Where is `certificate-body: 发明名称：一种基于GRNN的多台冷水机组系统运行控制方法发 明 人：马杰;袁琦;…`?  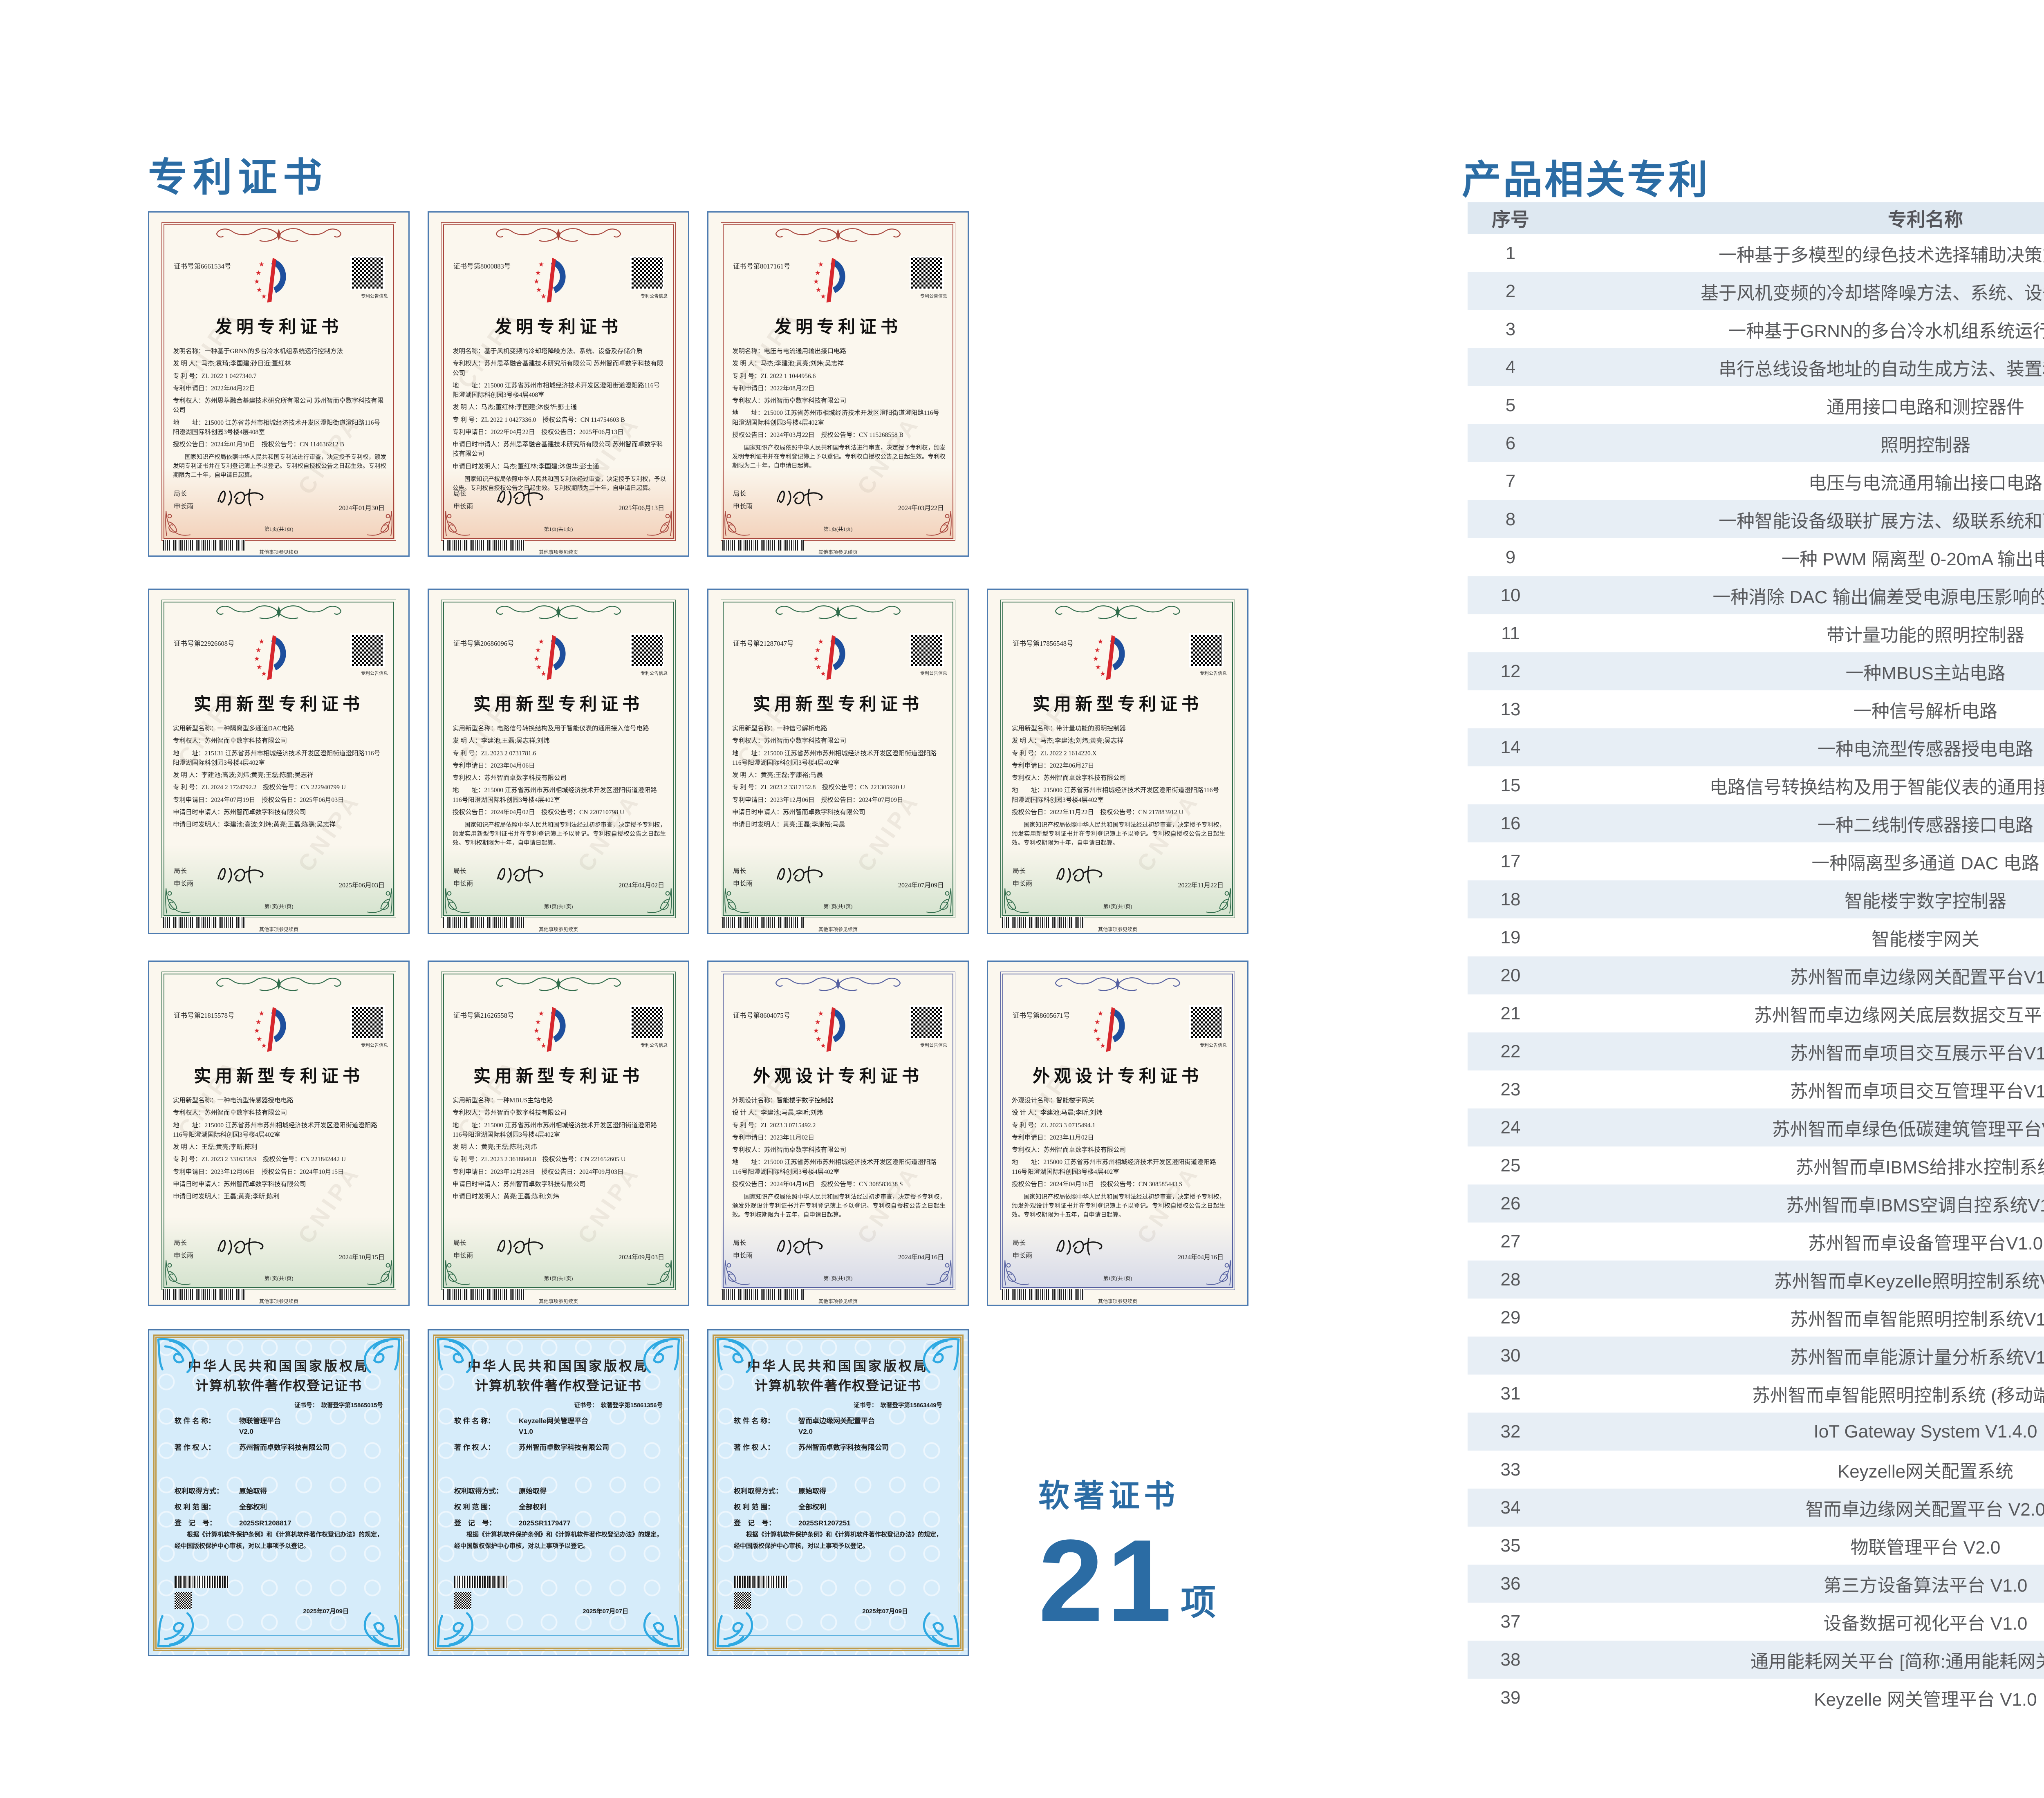
certificate-body: 发明名称：一种基于GRNN的多台冷水机组系统运行控制方法发 明 人：马杰;袁琦;… is located at coordinates (279, 413).